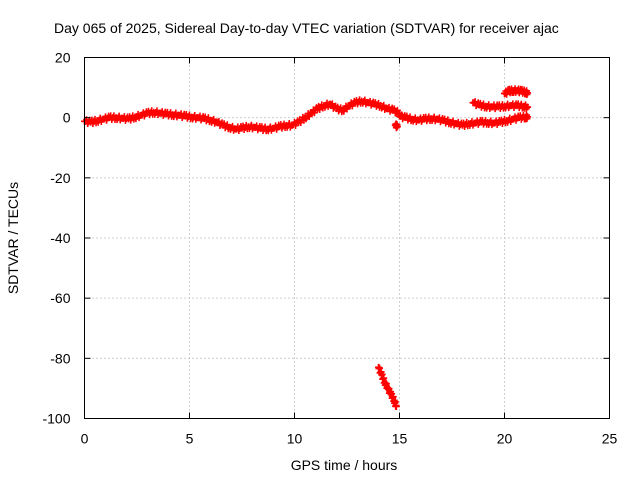  I want to click on x-tick-label: 0, so click(85, 439).